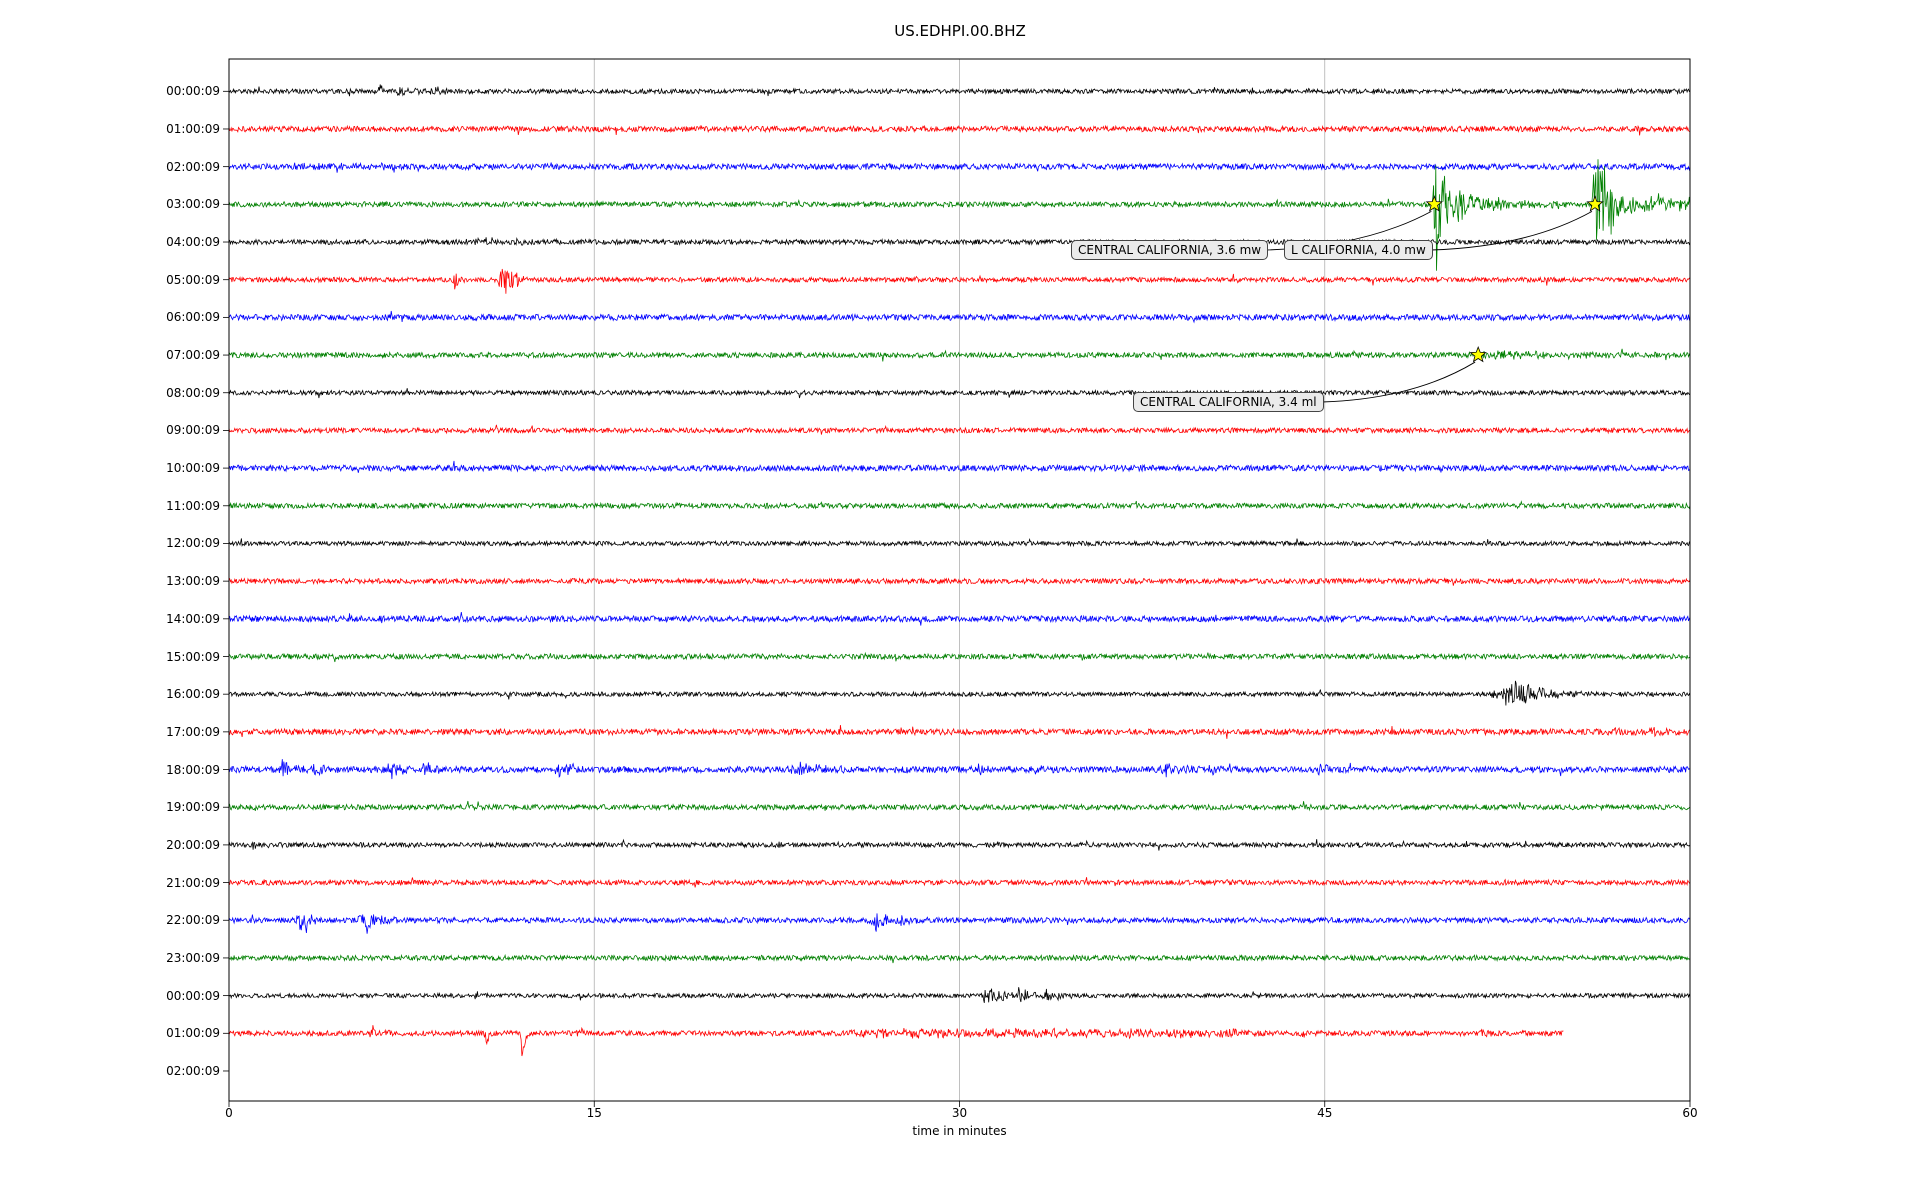  What do you see at coordinates (193, 731) in the screenshot?
I see `trace-time-label: 17:00:09` at bounding box center [193, 731].